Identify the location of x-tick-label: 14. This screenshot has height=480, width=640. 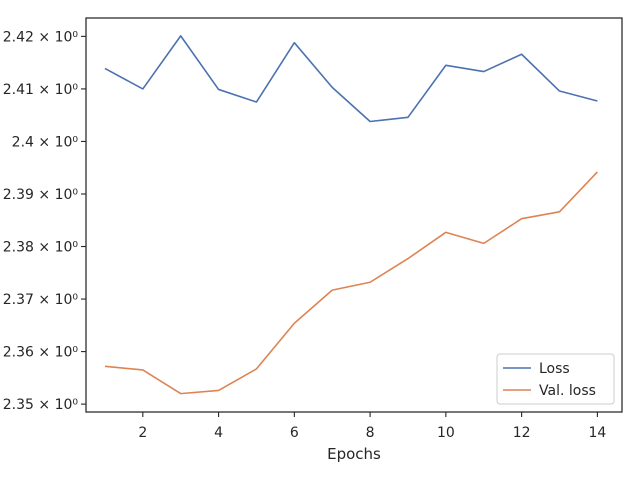
(597, 433).